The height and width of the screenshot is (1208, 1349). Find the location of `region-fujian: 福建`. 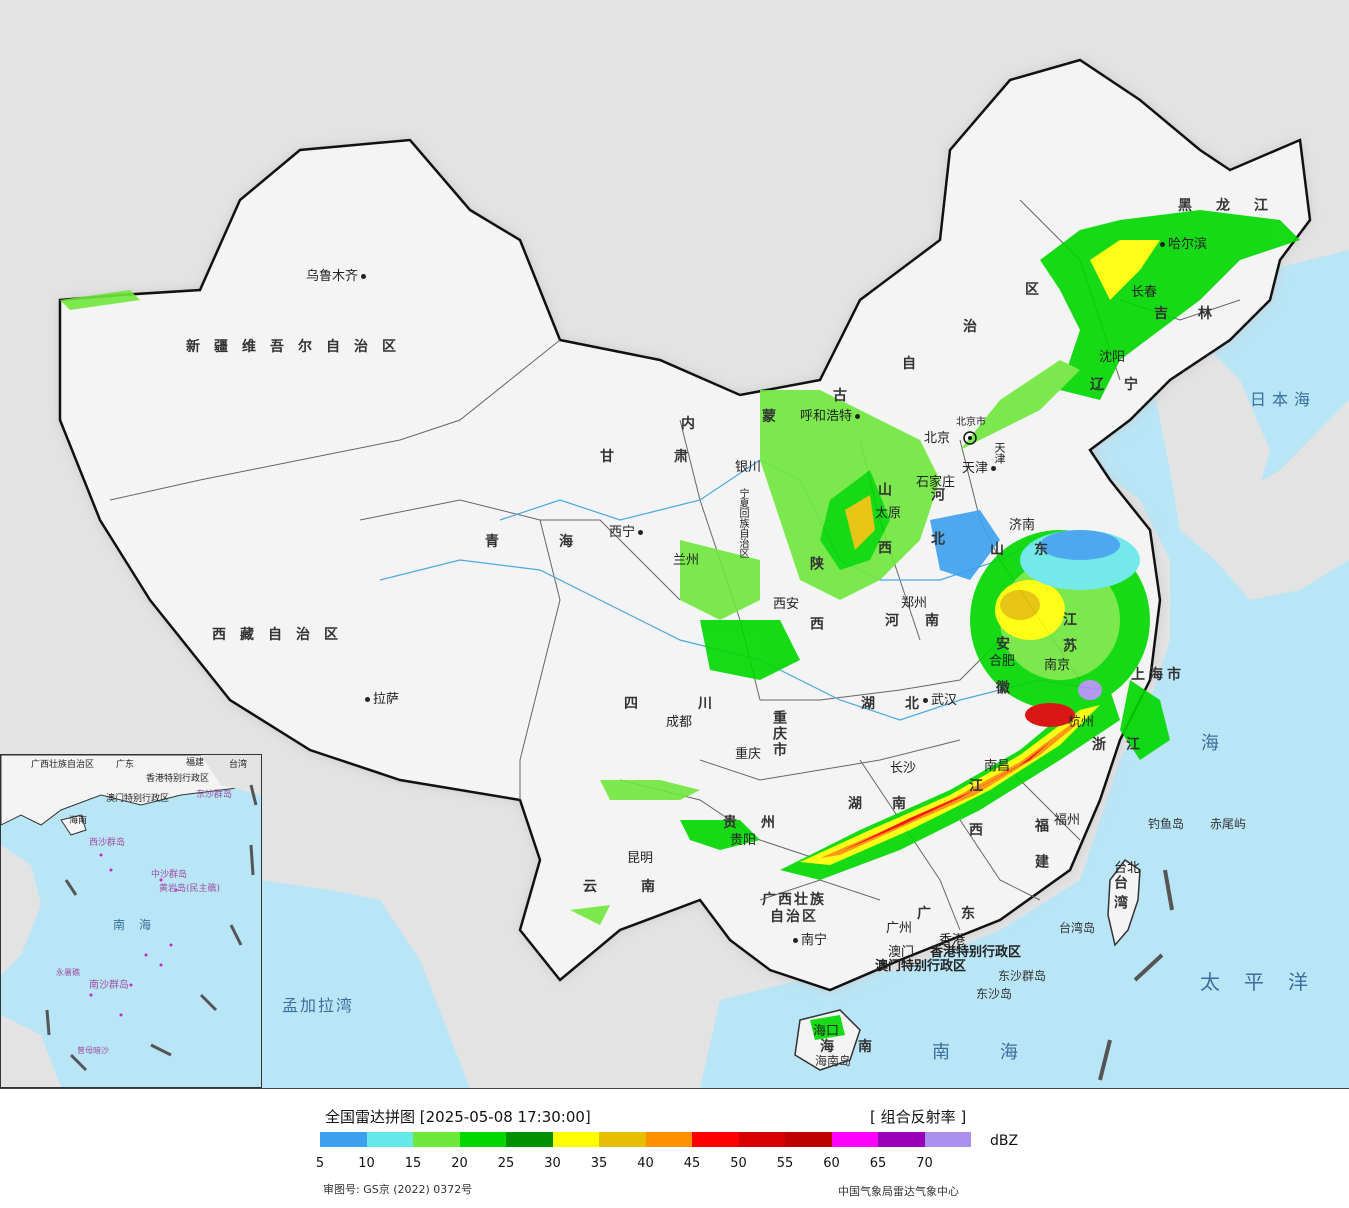

region-fujian: 福建 is located at coordinates (1041, 854).